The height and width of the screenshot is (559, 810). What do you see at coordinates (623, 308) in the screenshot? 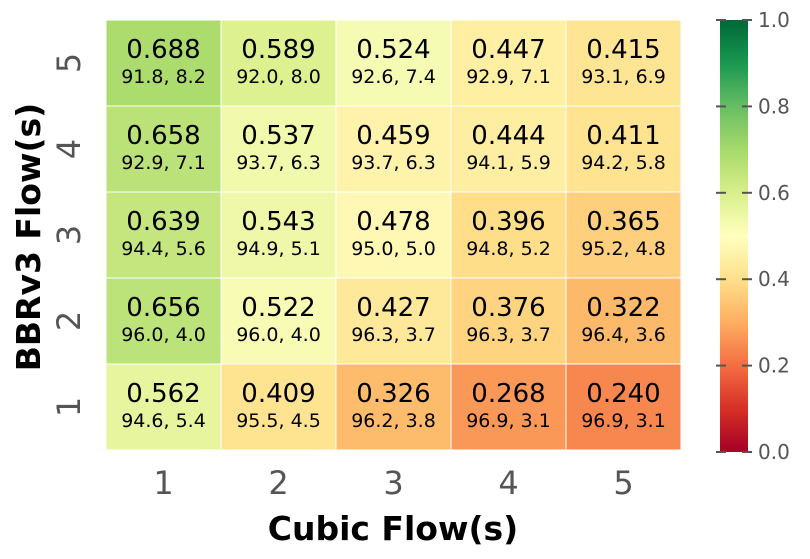
I see `cell-value-label: 0.322` at bounding box center [623, 308].